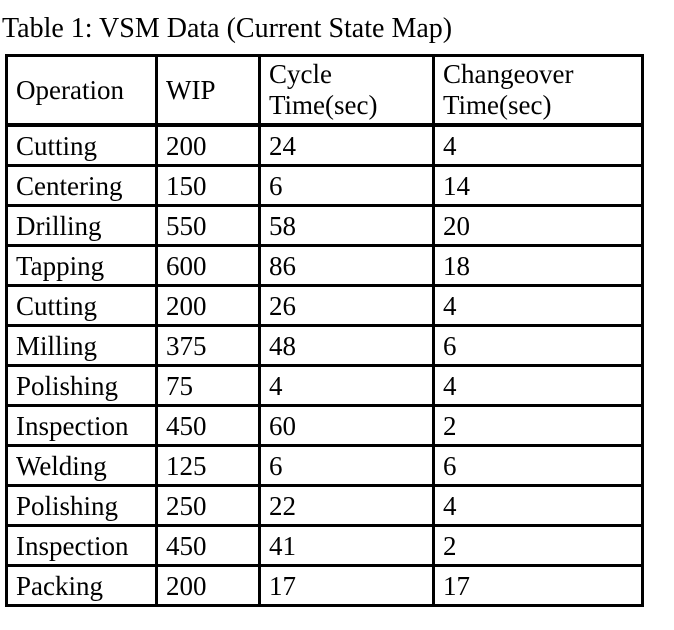  Describe the element at coordinates (81, 585) in the screenshot. I see `cell-operation: Packing` at that location.